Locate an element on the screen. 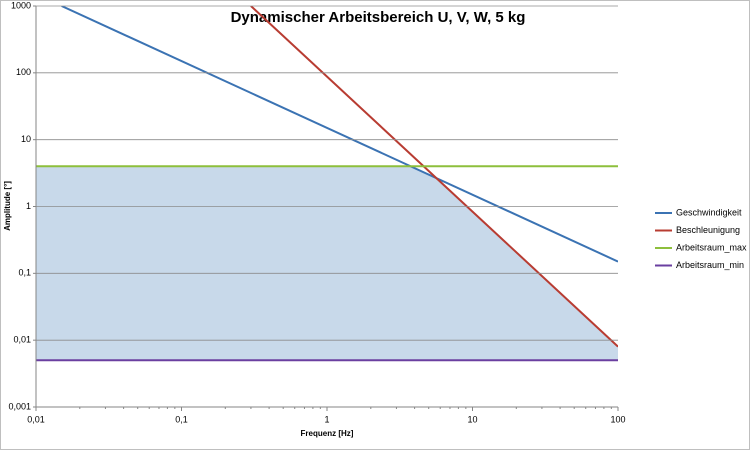 This screenshot has height=450, width=750. x-axis-title: Frequenz [Hz] is located at coordinates (327, 433).